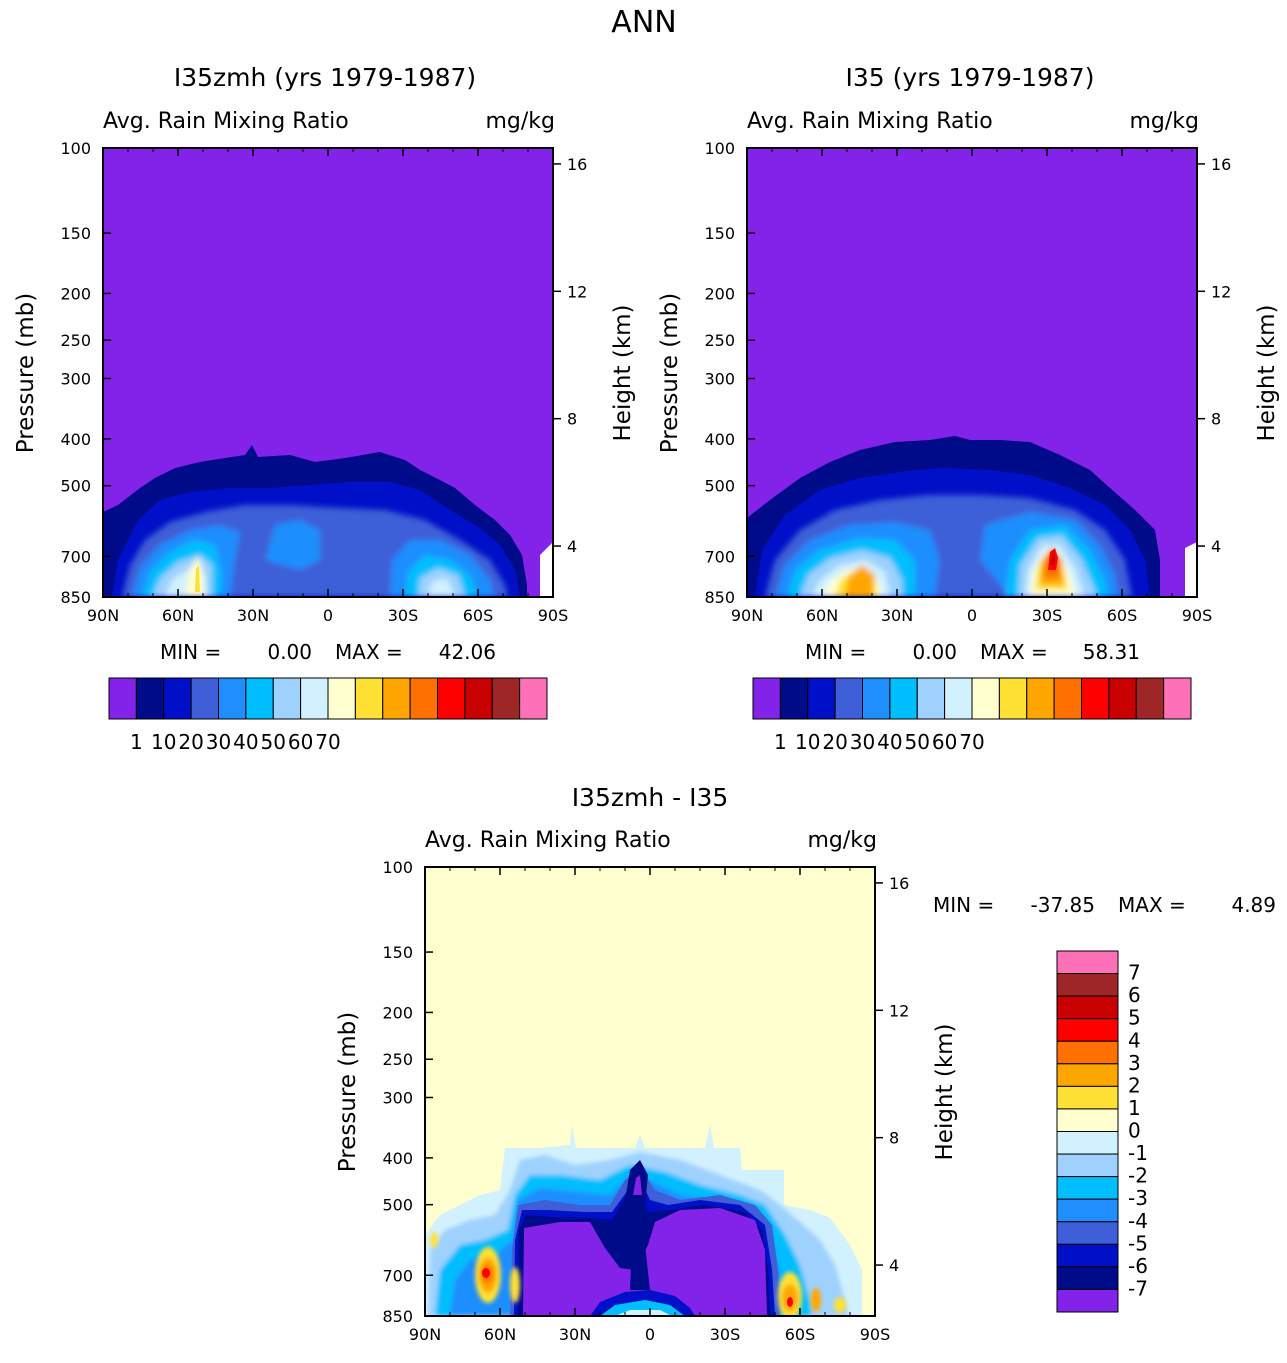  What do you see at coordinates (1138, 1288) in the screenshot?
I see `colorbar-label: -7` at bounding box center [1138, 1288].